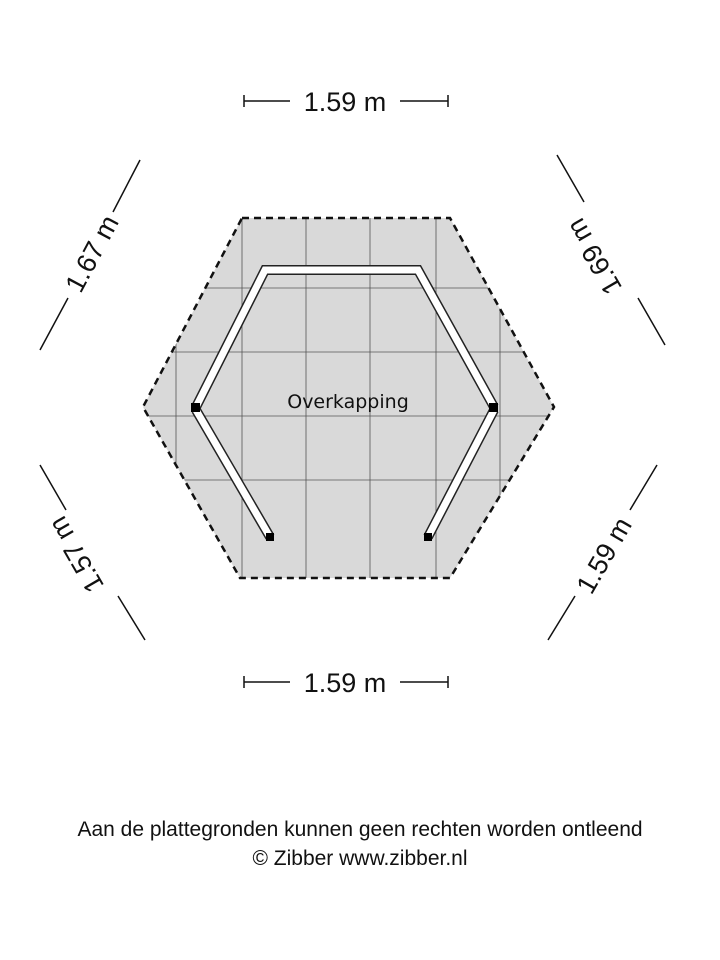 The height and width of the screenshot is (960, 720). What do you see at coordinates (91, 253) in the screenshot?
I see `dimension-top-left: 1.67 m` at bounding box center [91, 253].